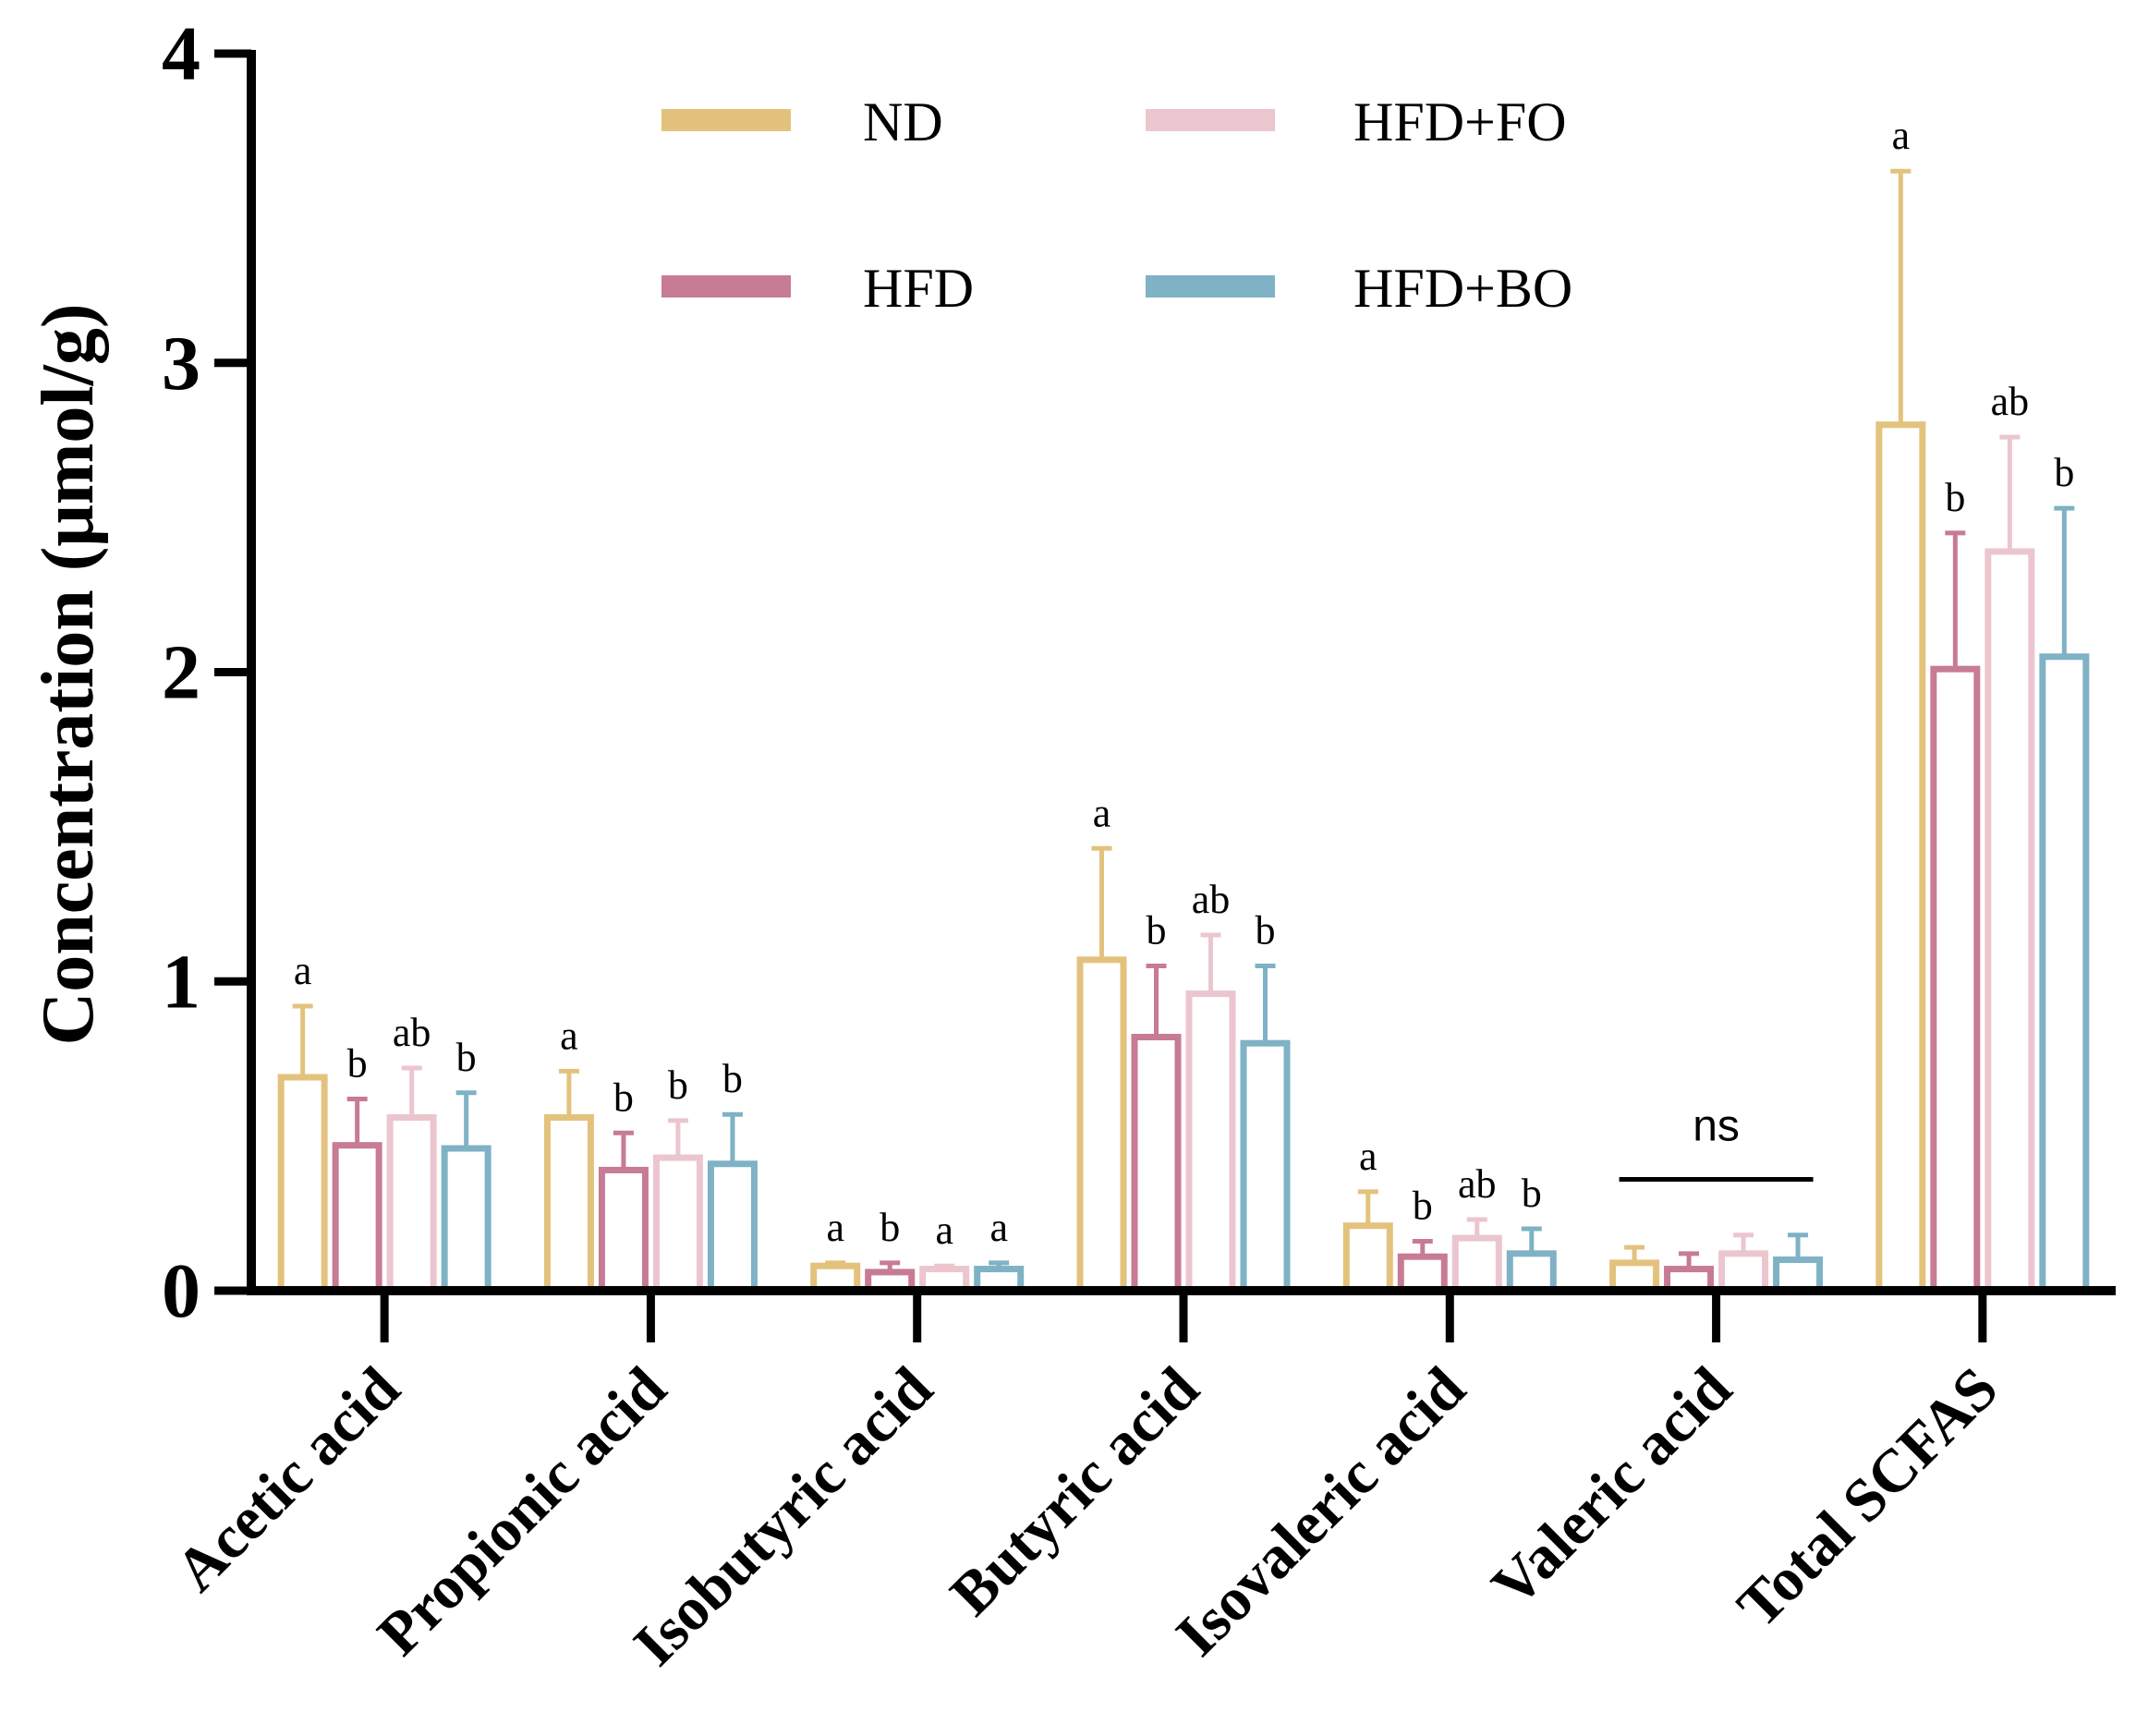 This screenshot has width=2136, height=1736. I want to click on x-tick-label: Total SCFAS, so click(1868, 1498).